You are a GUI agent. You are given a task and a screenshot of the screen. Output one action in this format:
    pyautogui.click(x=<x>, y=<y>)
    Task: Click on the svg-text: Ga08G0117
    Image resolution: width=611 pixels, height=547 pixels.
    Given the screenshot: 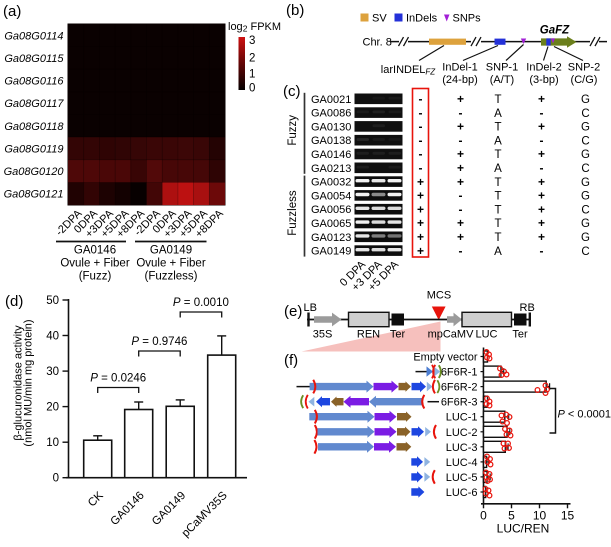 What is the action you would take?
    pyautogui.click(x=34, y=104)
    